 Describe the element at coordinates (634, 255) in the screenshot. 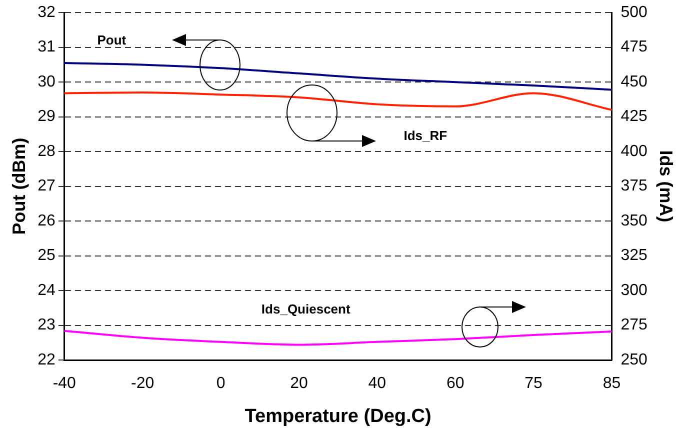

I see `y2-tick-label: 325` at that location.